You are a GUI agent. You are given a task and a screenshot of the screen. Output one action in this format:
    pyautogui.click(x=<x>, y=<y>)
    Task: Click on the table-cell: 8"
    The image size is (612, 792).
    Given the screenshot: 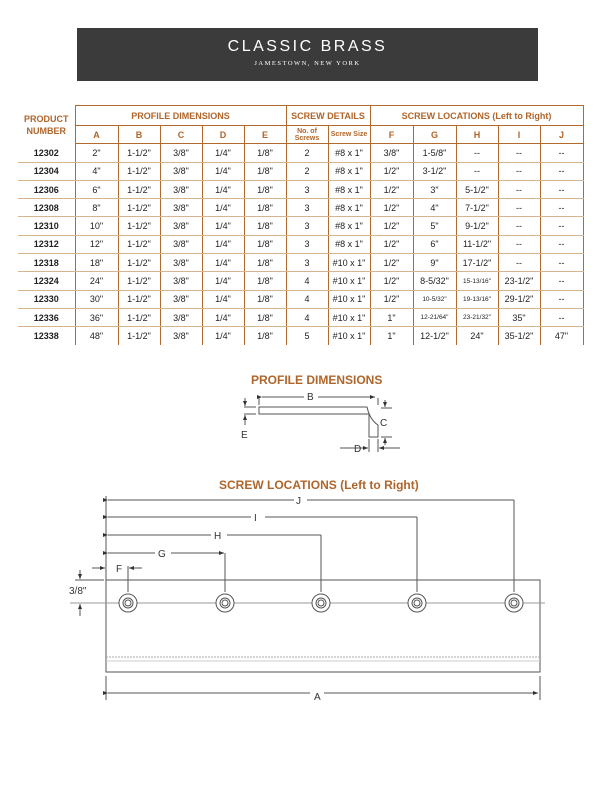 What is the action you would take?
    pyautogui.click(x=96, y=208)
    